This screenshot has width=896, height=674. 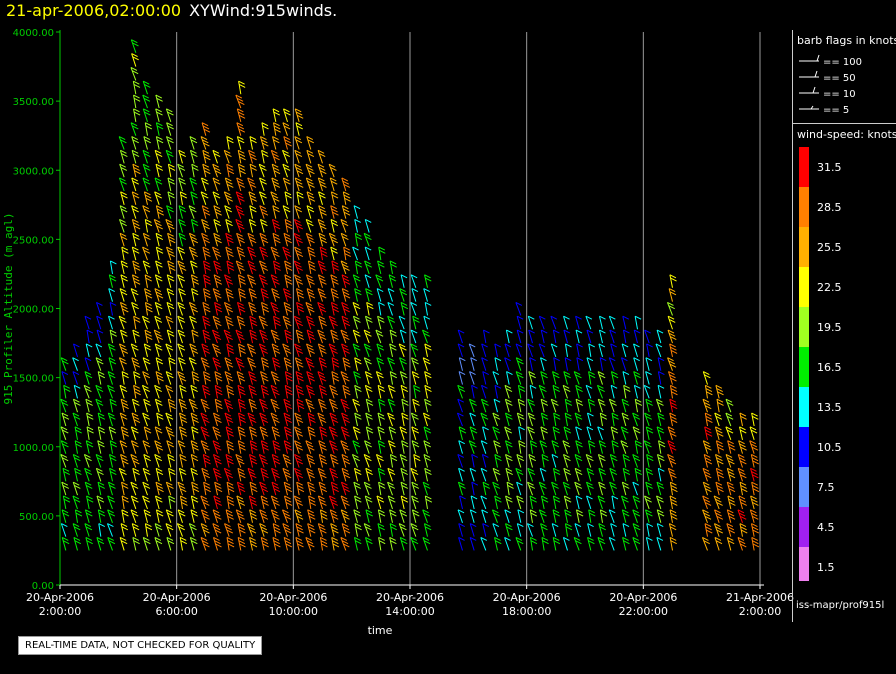 I want to click on speed-scale-swatch, so click(x=804, y=327).